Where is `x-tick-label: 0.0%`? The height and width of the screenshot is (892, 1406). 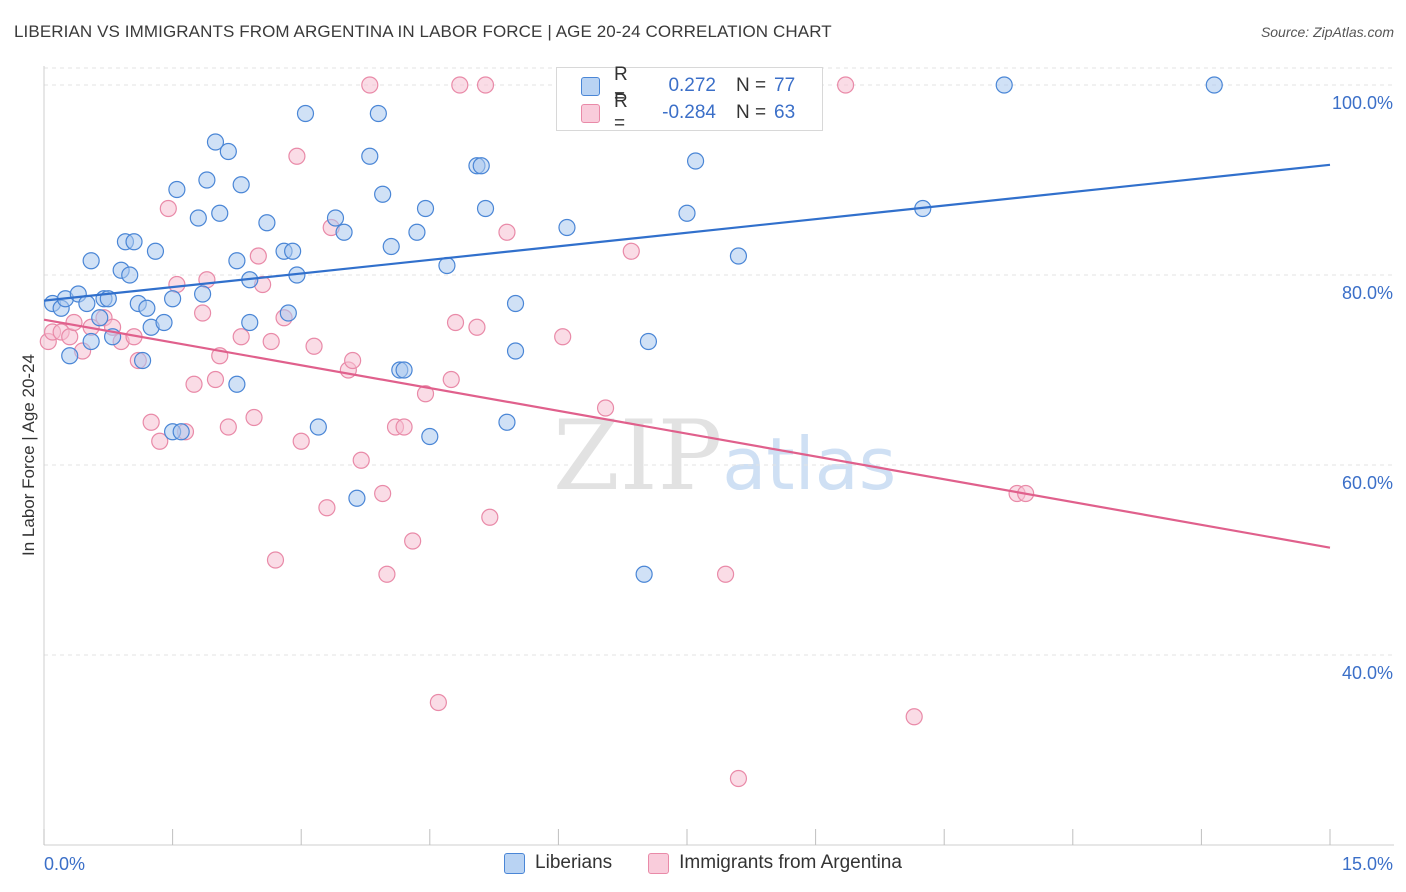
x-tick-label: 0.0% is located at coordinates (64, 864).